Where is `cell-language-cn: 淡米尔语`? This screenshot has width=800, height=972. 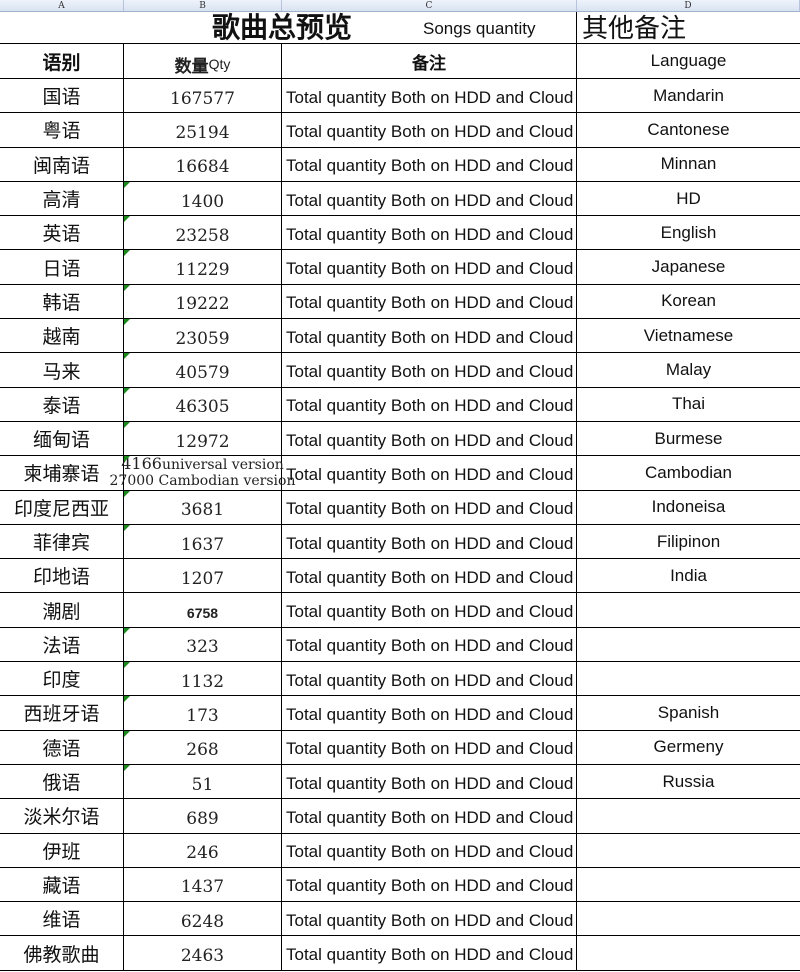 cell-language-cn: 淡米尔语 is located at coordinates (62, 816).